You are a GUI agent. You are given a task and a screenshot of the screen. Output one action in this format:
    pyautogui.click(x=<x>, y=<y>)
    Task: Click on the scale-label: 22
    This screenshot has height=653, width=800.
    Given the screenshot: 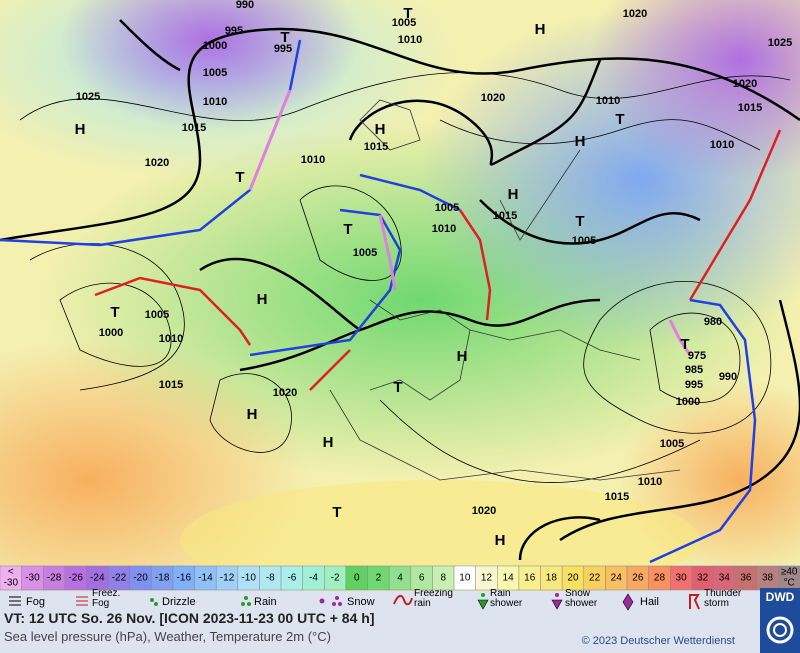 What is the action you would take?
    pyautogui.click(x=595, y=578)
    